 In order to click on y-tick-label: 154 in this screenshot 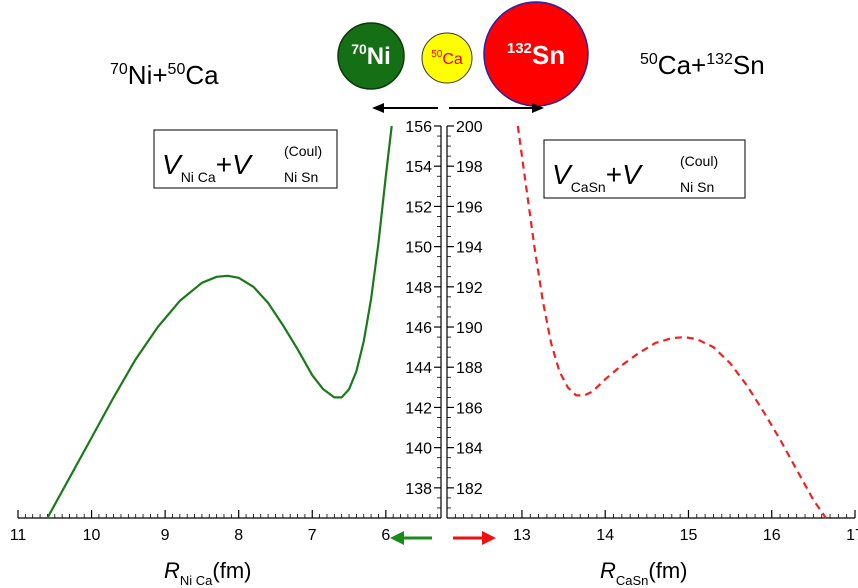, I will do `click(418, 167)`.